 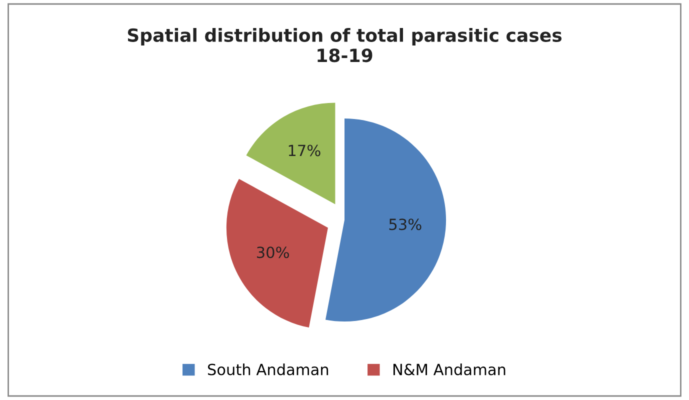 What do you see at coordinates (449, 369) in the screenshot?
I see `legend-label: N&M Andaman` at bounding box center [449, 369].